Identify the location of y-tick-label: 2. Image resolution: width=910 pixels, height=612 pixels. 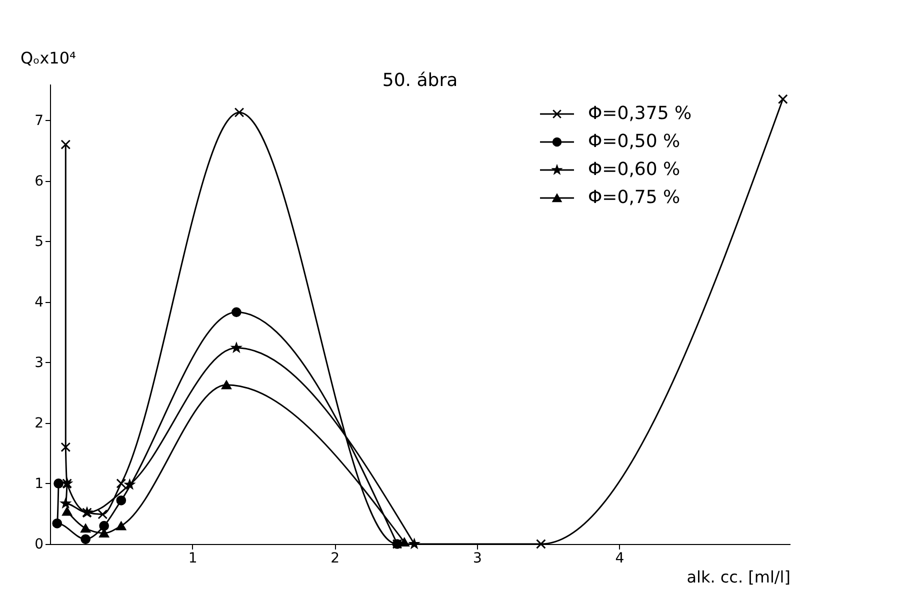
(39, 423).